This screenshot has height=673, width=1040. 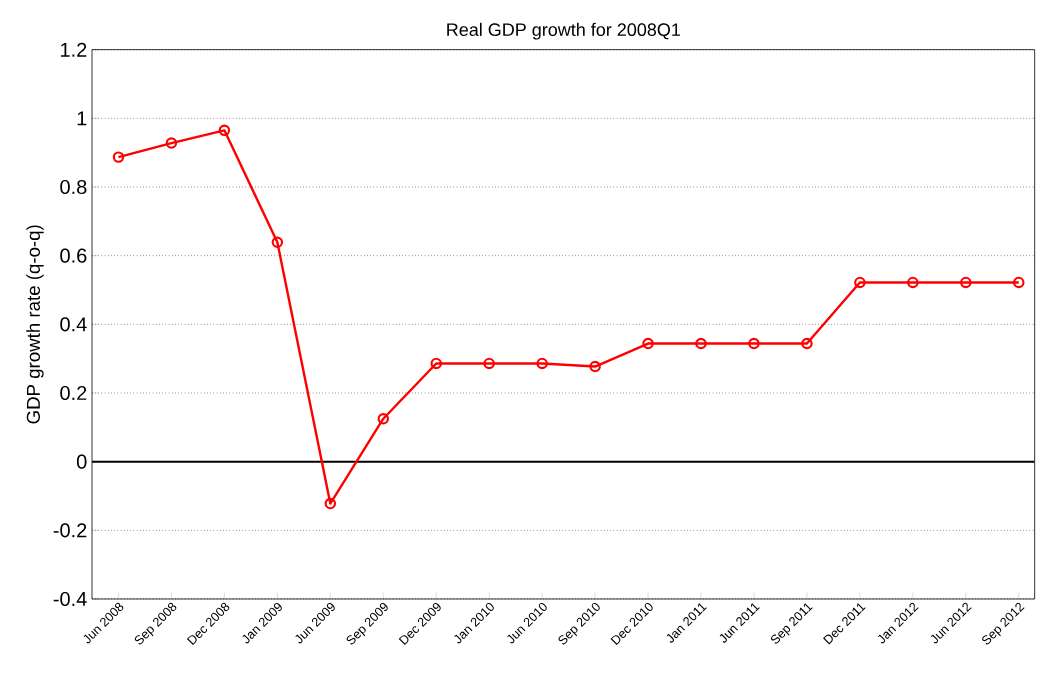 I want to click on y-tick-label: 0.8, so click(x=73, y=187).